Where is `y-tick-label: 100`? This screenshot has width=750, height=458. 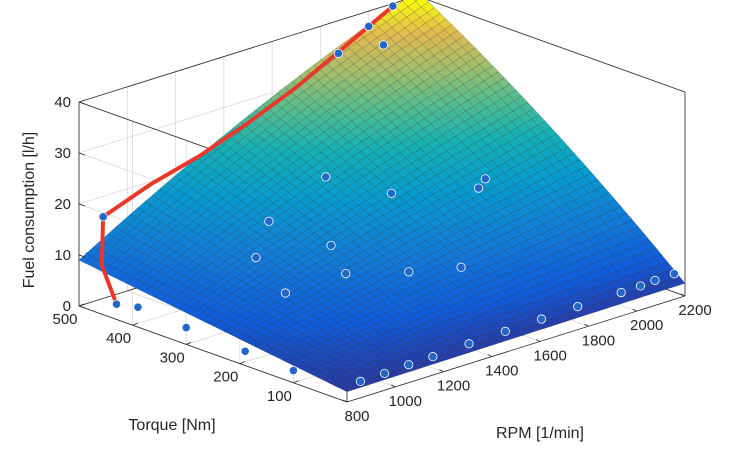 y-tick-label: 100 is located at coordinates (279, 396).